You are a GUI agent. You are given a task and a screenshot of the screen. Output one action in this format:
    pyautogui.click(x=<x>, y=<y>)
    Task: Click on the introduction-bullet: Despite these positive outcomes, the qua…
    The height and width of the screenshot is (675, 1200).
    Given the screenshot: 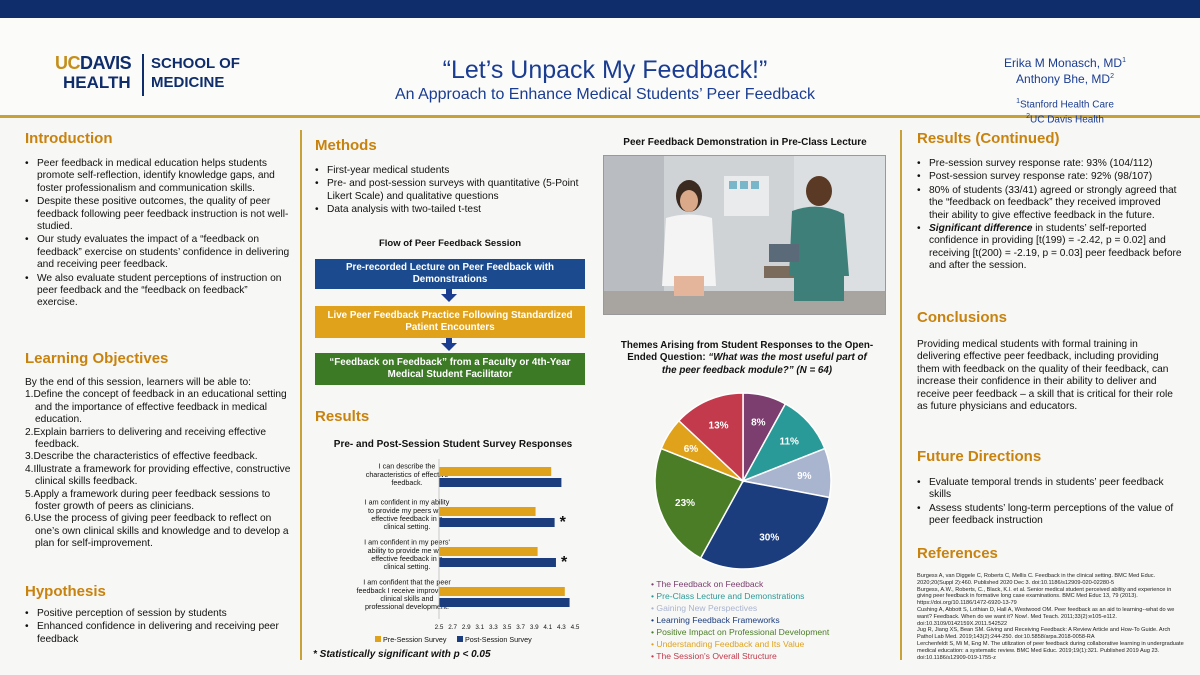 What is the action you would take?
    pyautogui.click(x=157, y=214)
    